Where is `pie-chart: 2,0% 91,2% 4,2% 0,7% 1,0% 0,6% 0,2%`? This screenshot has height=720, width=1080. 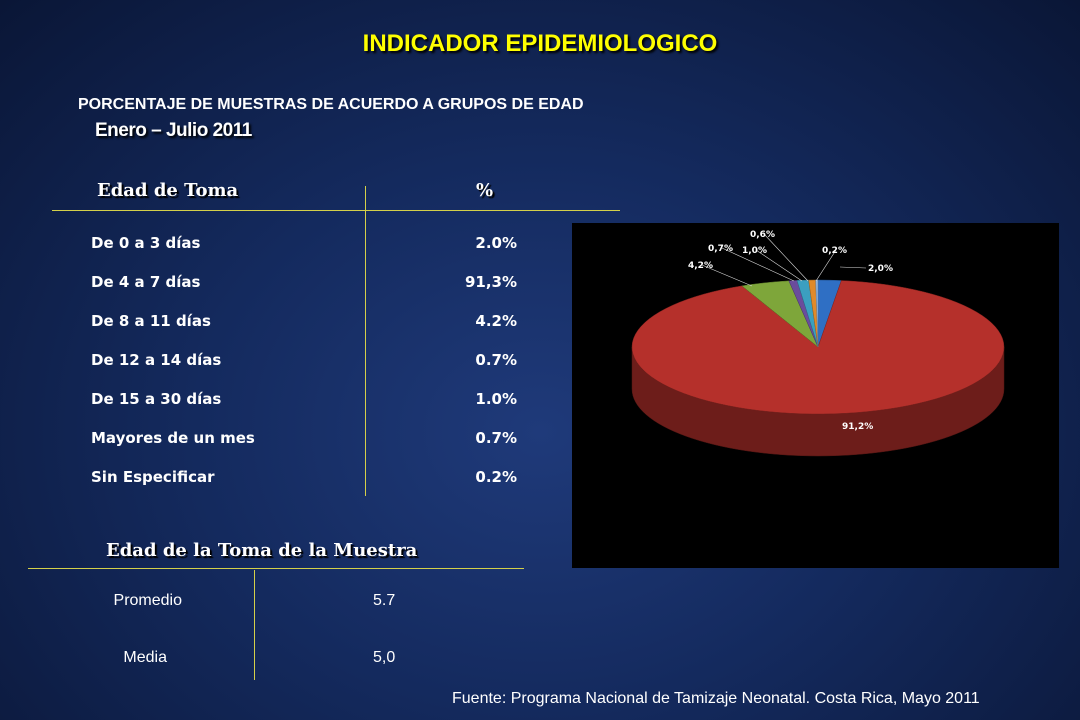 pie-chart: 2,0% 91,2% 4,2% 0,7% 1,0% 0,6% 0,2% is located at coordinates (818, 343).